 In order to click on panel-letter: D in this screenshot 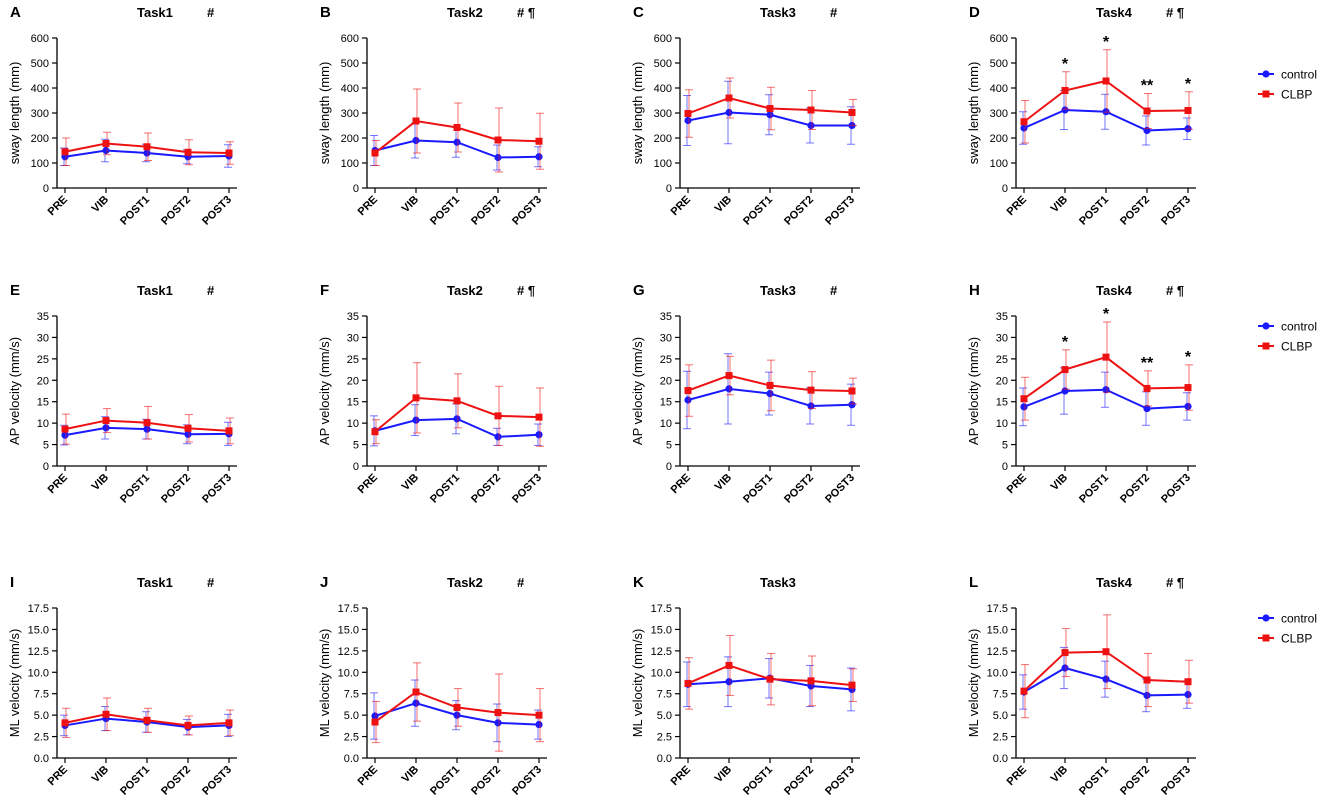, I will do `click(974, 12)`.